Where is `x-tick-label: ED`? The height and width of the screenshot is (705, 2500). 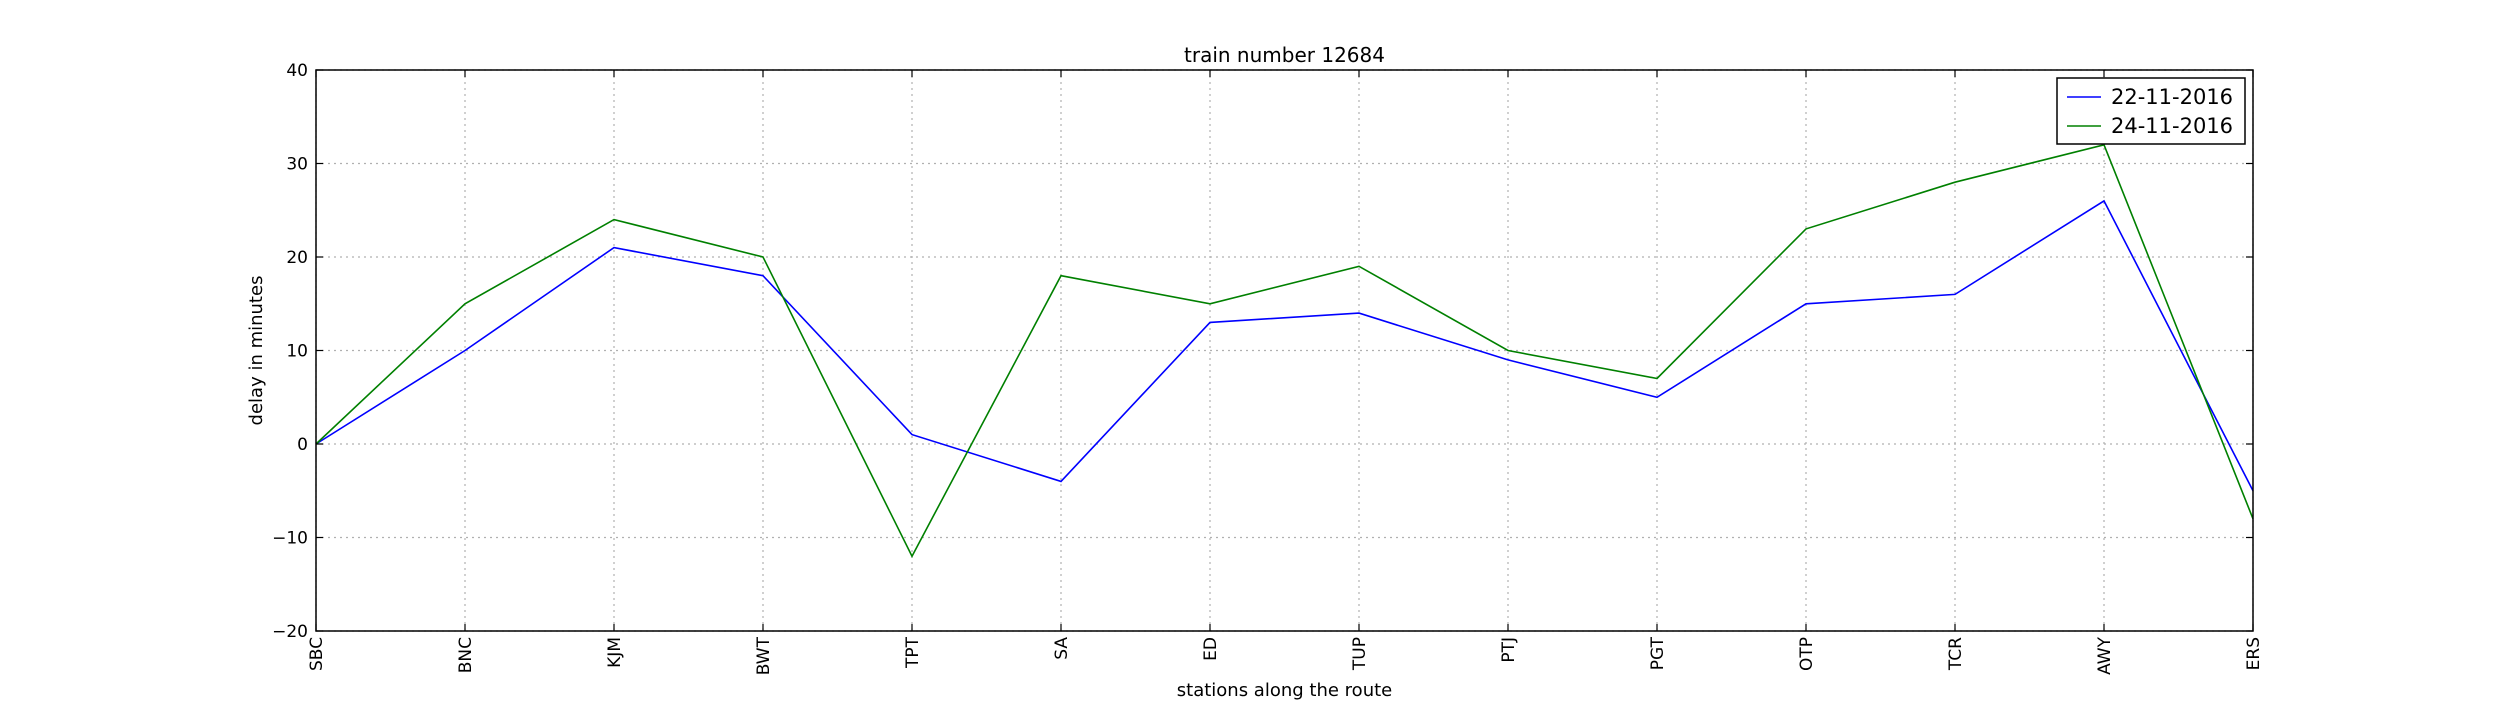
x-tick-label: ED is located at coordinates (1211, 649).